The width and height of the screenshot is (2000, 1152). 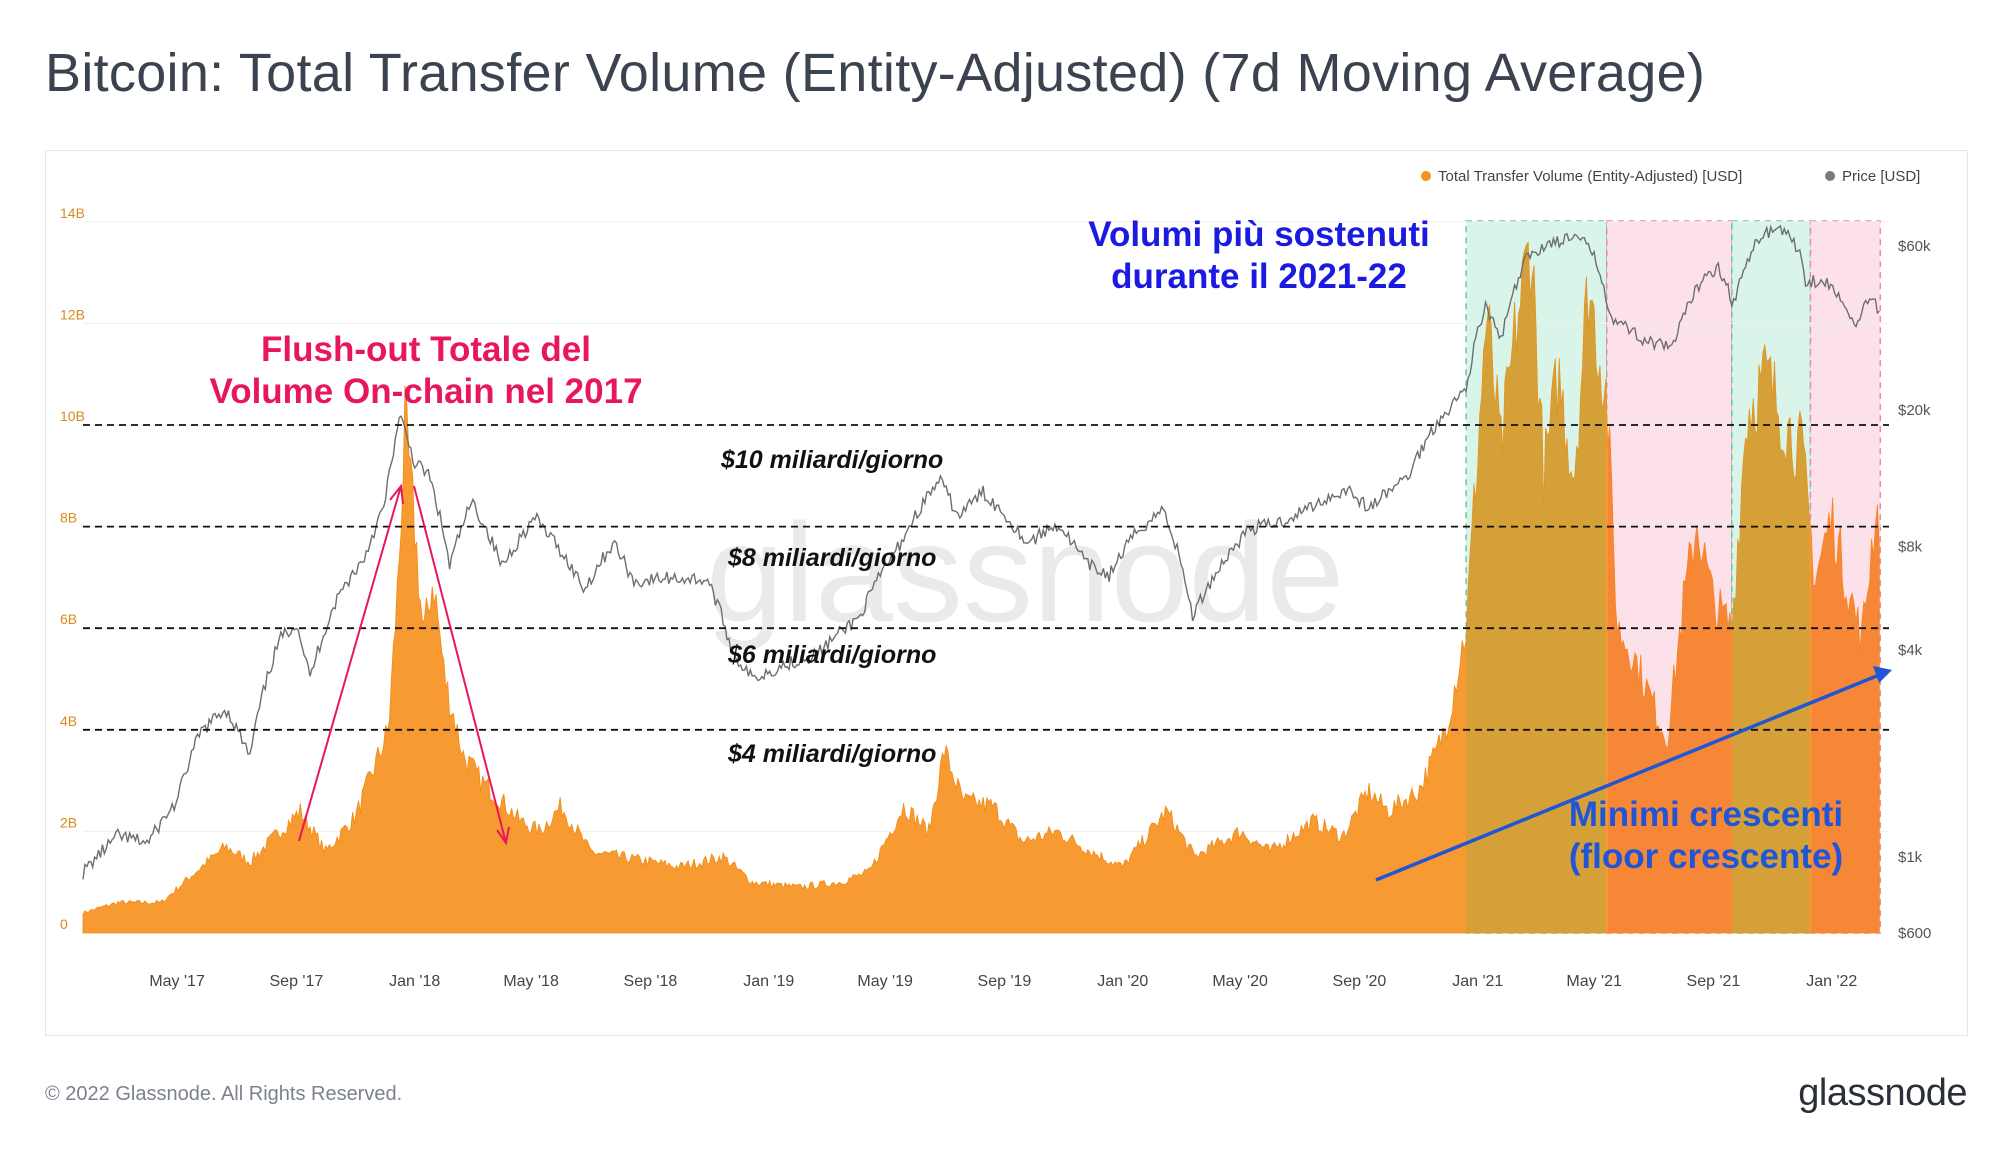 What do you see at coordinates (651, 981) in the screenshot?
I see `x-tick-label: Sep '18` at bounding box center [651, 981].